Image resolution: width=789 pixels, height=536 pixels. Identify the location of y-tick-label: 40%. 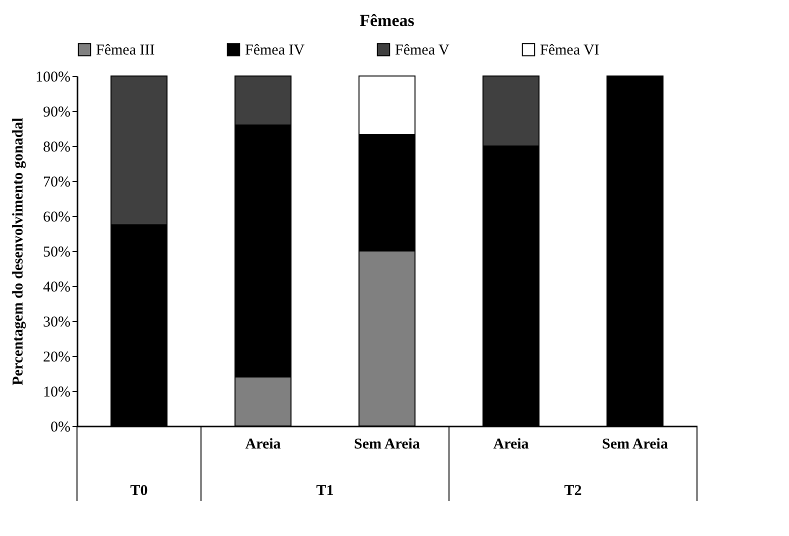
(56, 288).